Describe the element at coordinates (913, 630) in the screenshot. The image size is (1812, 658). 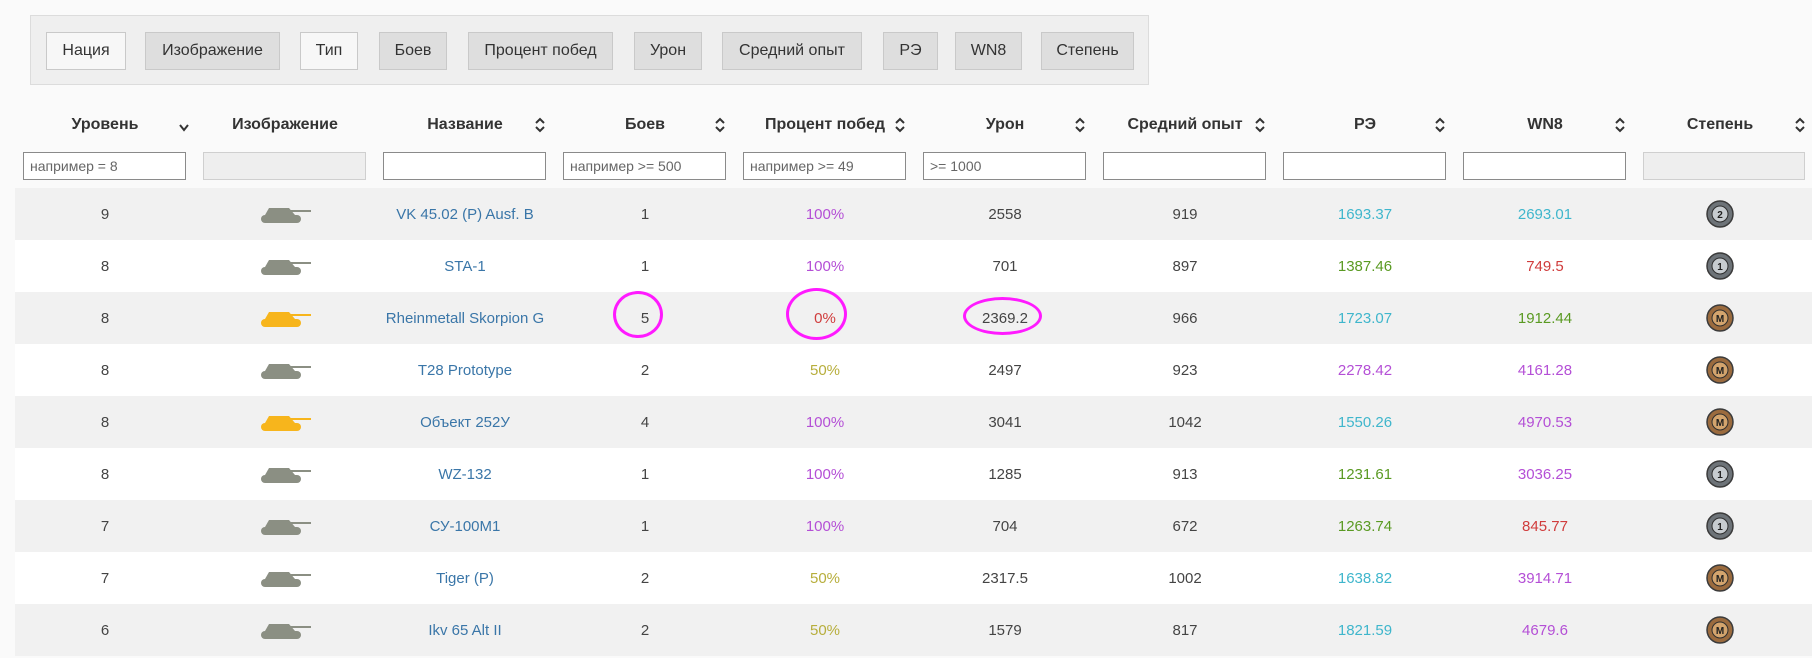
I see `table-row: 6 Ikv 65 Alt II 2 50% 1579 817 1821.59 4679.6 M` at that location.